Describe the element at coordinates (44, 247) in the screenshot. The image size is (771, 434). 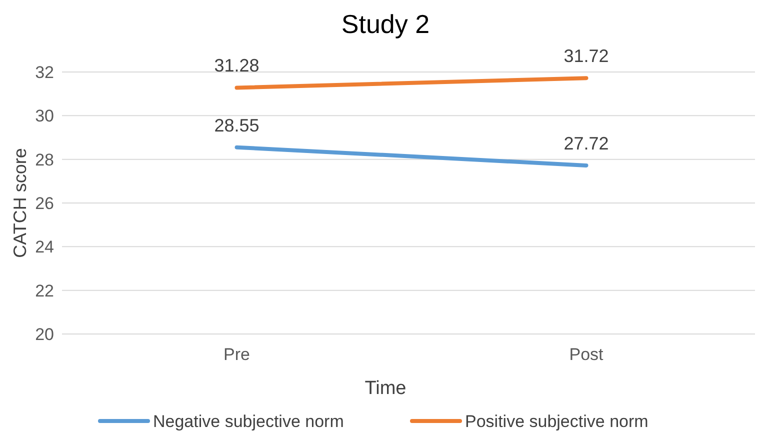
I see `y-tick-label: 24` at that location.